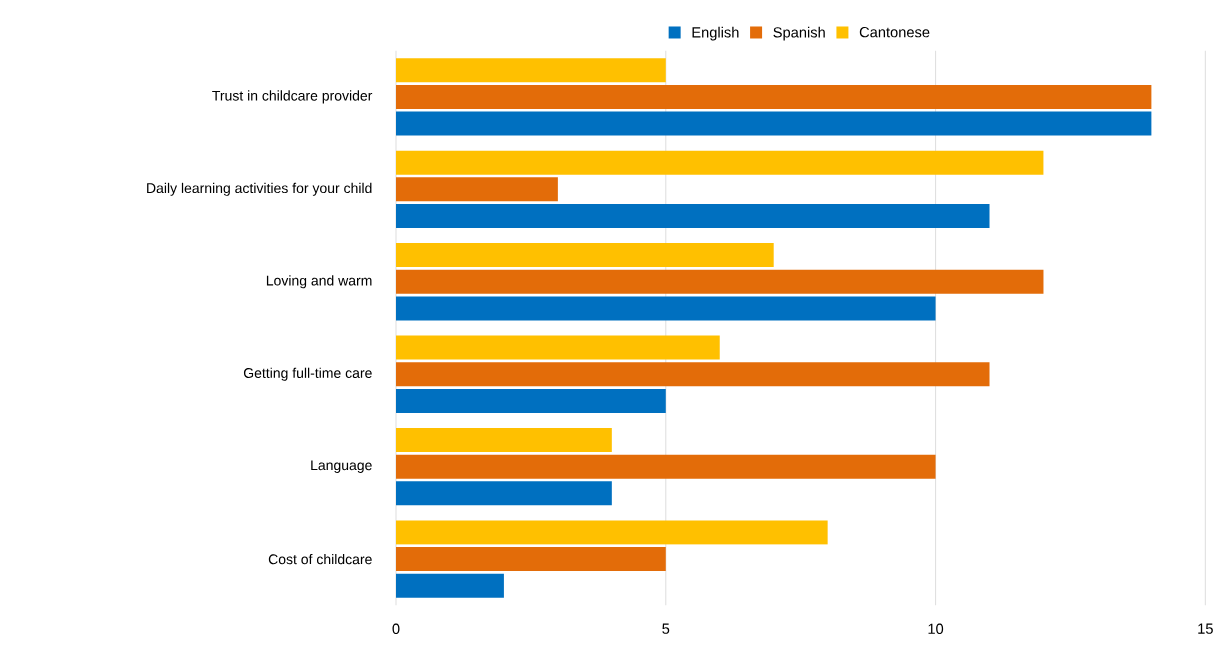 The height and width of the screenshot is (649, 1220). What do you see at coordinates (715, 33) in the screenshot?
I see `legend-label: English` at bounding box center [715, 33].